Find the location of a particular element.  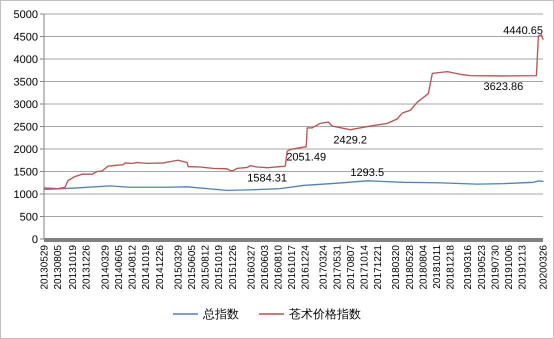

x-tick-label: 20150605 is located at coordinates (192, 267).